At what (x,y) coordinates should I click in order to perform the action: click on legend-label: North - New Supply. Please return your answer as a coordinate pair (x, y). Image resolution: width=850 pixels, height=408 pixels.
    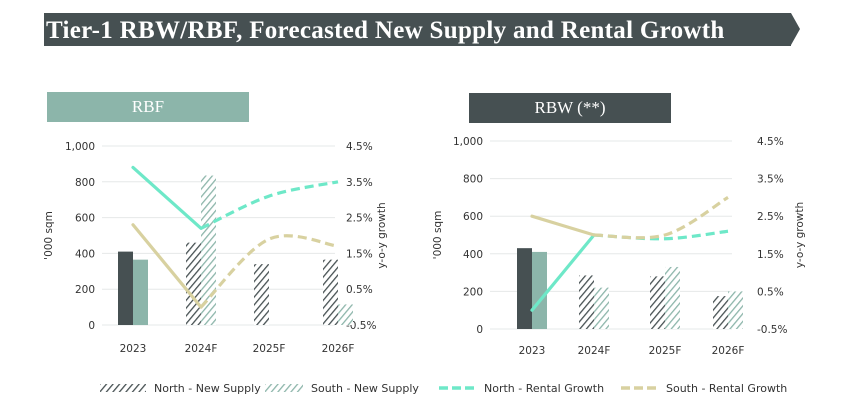
    Looking at the image, I should click on (207, 388).